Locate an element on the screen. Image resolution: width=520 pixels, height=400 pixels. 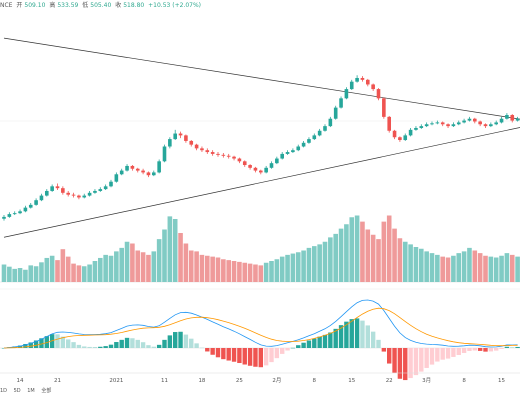
time-axis-label: 3月 is located at coordinates (426, 380).